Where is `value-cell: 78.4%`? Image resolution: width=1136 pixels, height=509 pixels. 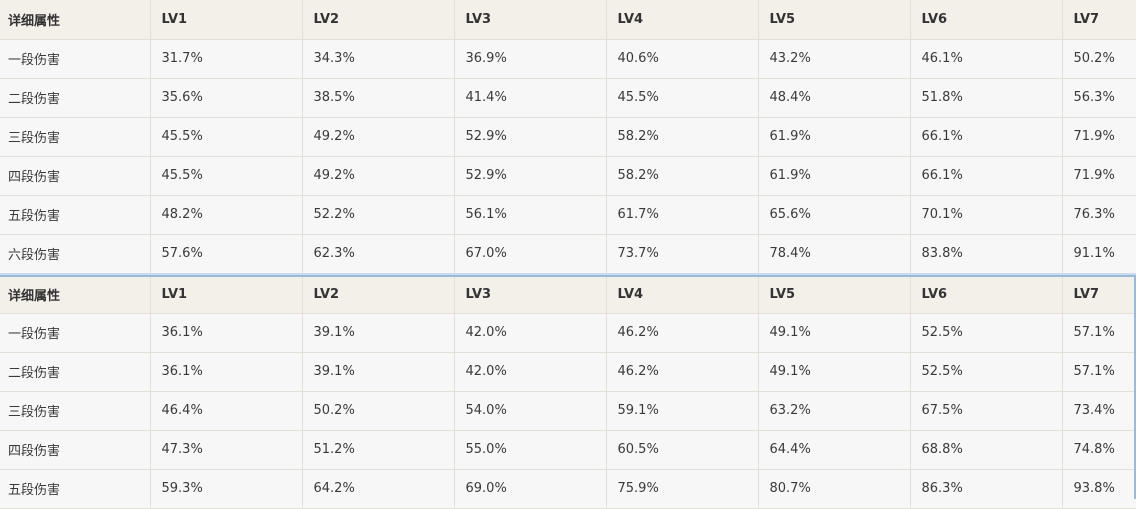 value-cell: 78.4% is located at coordinates (834, 254).